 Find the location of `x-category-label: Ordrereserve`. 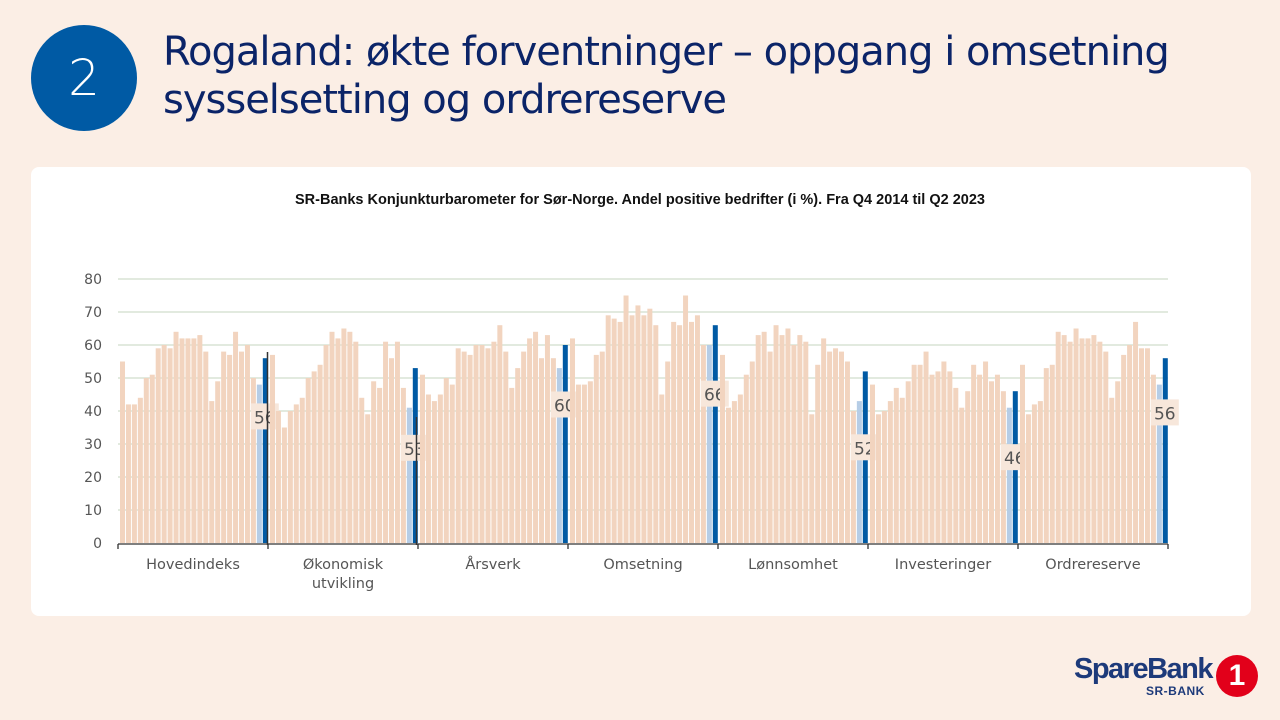

x-category-label: Ordrereserve is located at coordinates (1092, 565).